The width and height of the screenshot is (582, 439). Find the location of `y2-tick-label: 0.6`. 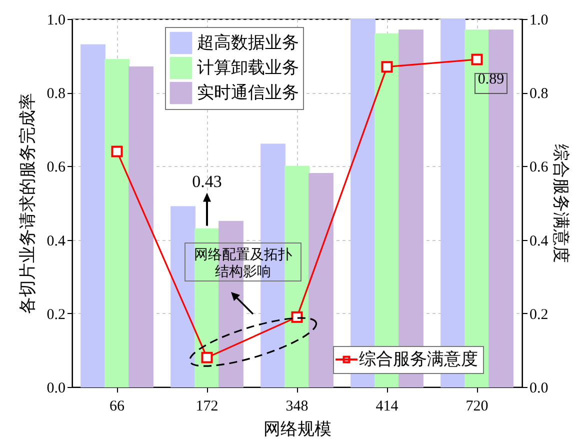

y2-tick-label: 0.6 is located at coordinates (539, 168).